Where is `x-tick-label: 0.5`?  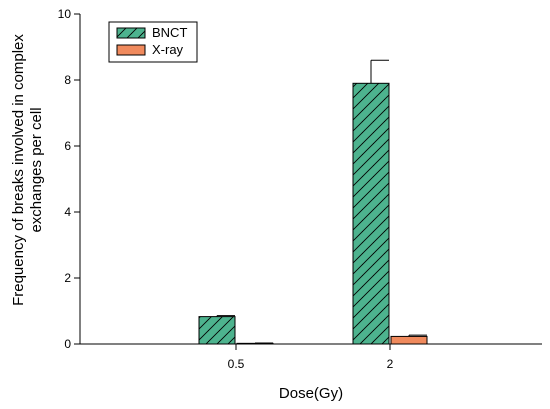
x-tick-label: 0.5 is located at coordinates (236, 364).